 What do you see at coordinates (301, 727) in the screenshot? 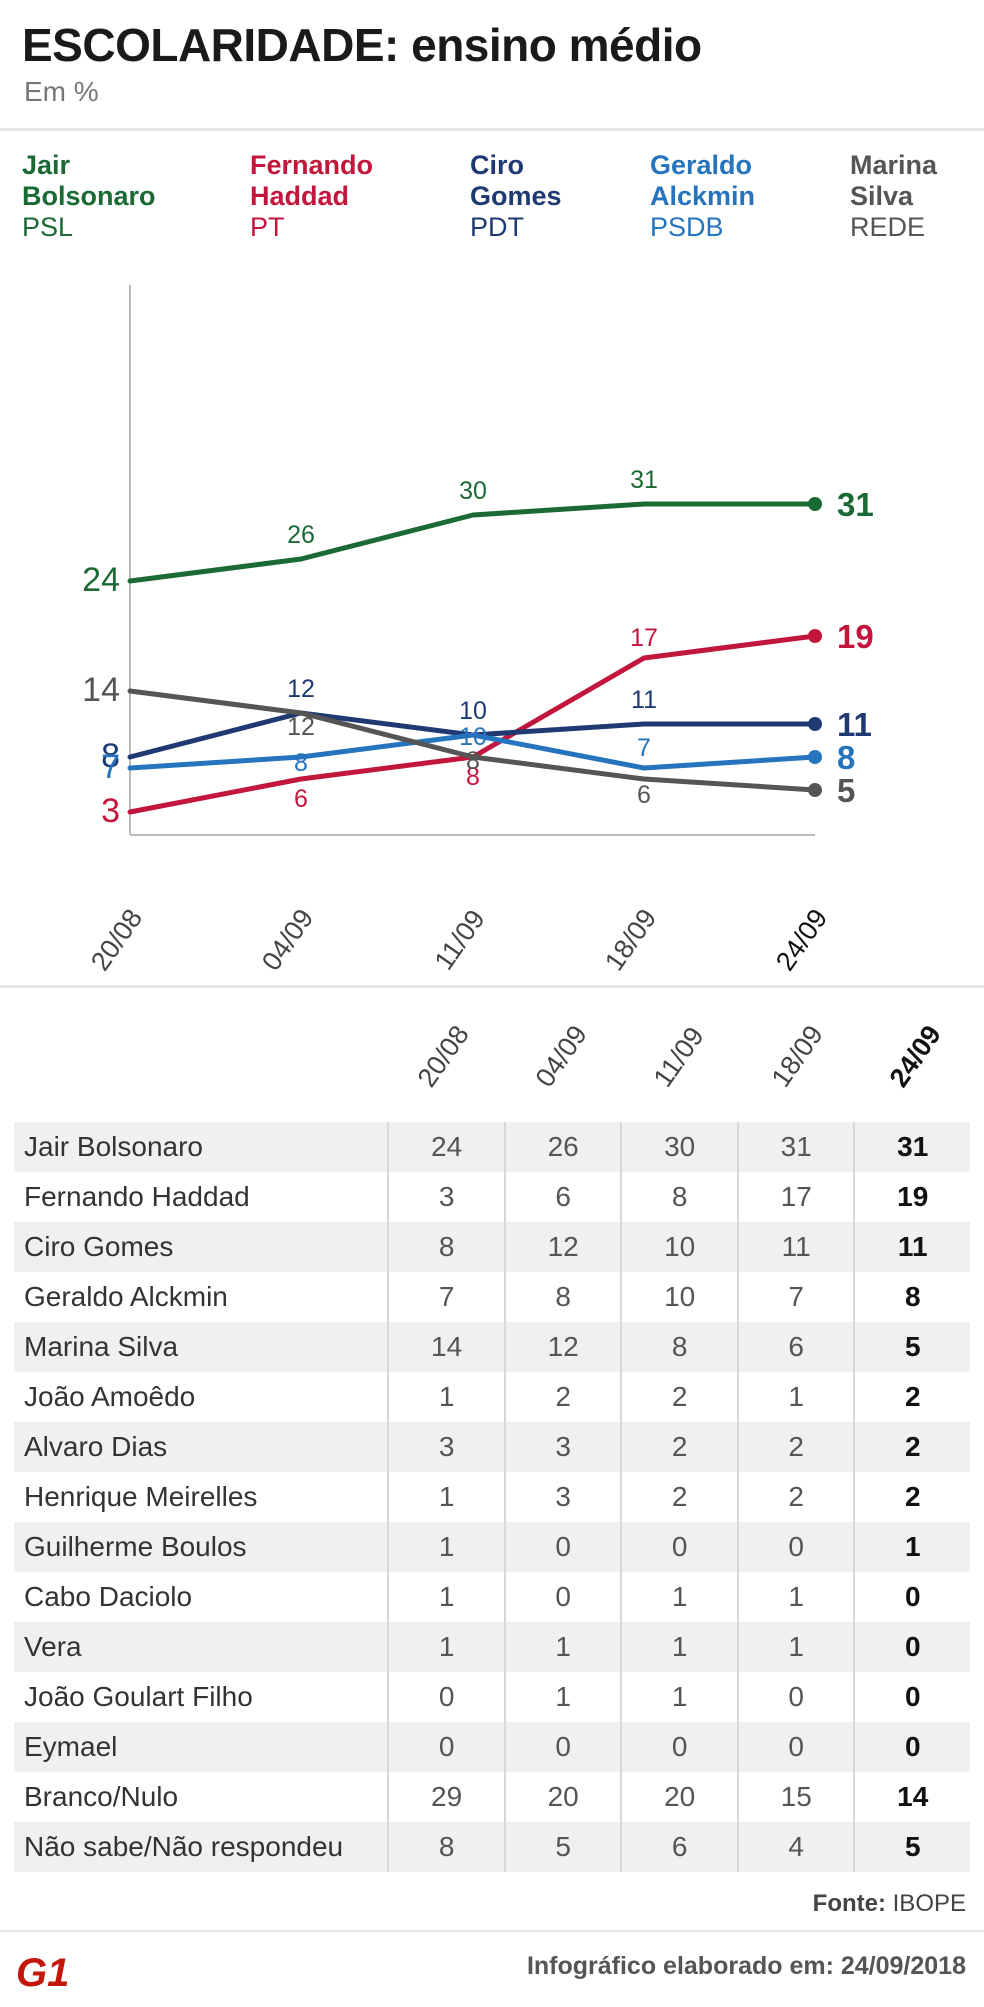
I see `data-label: 12` at bounding box center [301, 727].